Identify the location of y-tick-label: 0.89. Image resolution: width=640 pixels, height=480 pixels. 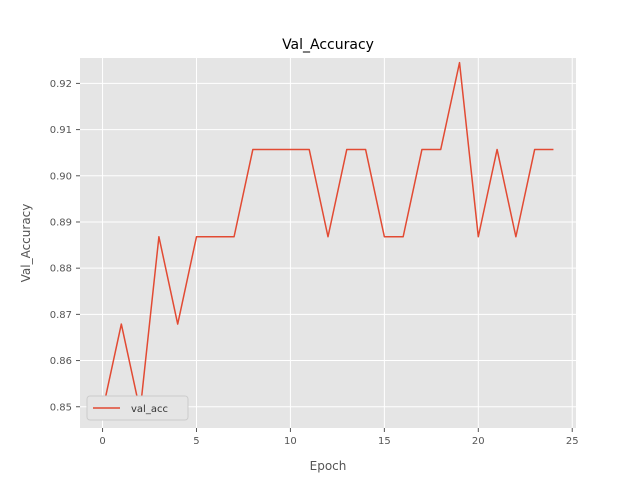
(61, 222).